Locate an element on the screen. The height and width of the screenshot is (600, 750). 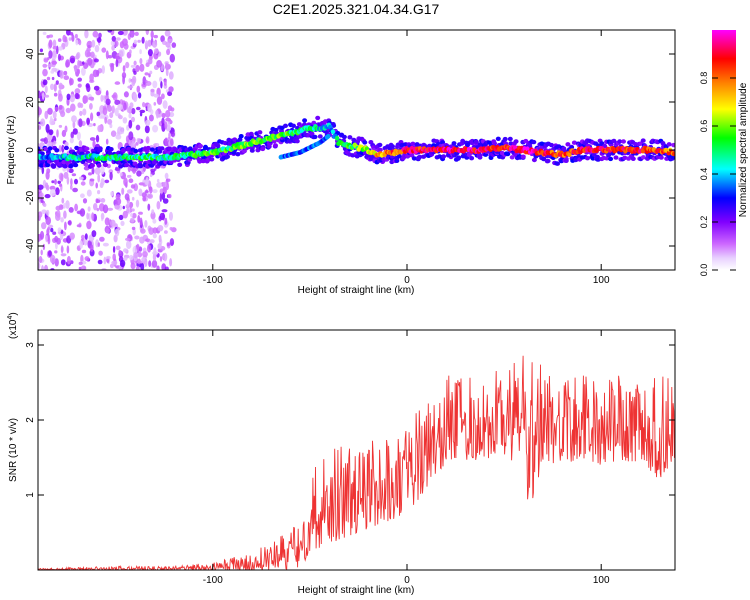
spectrogram-ytick-label: 40 is located at coordinates (30, 54).